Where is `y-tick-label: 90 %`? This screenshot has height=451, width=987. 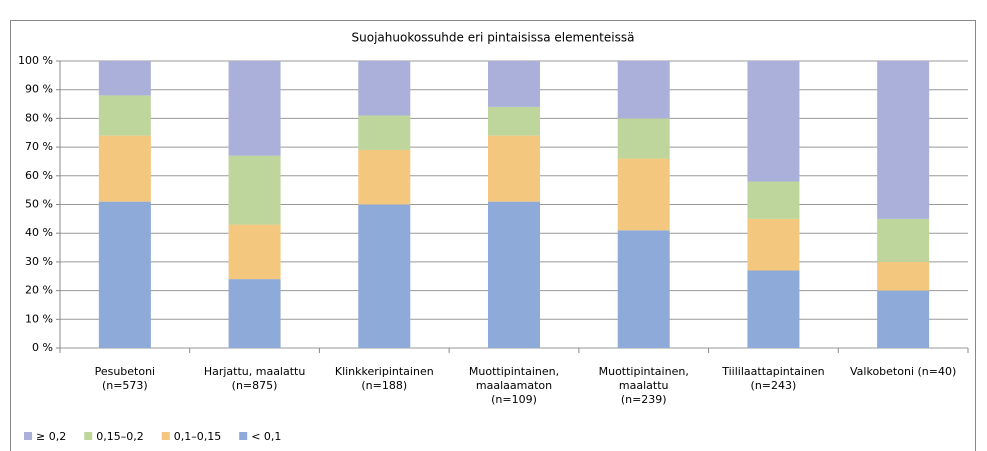 y-tick-label: 90 % is located at coordinates (39, 89).